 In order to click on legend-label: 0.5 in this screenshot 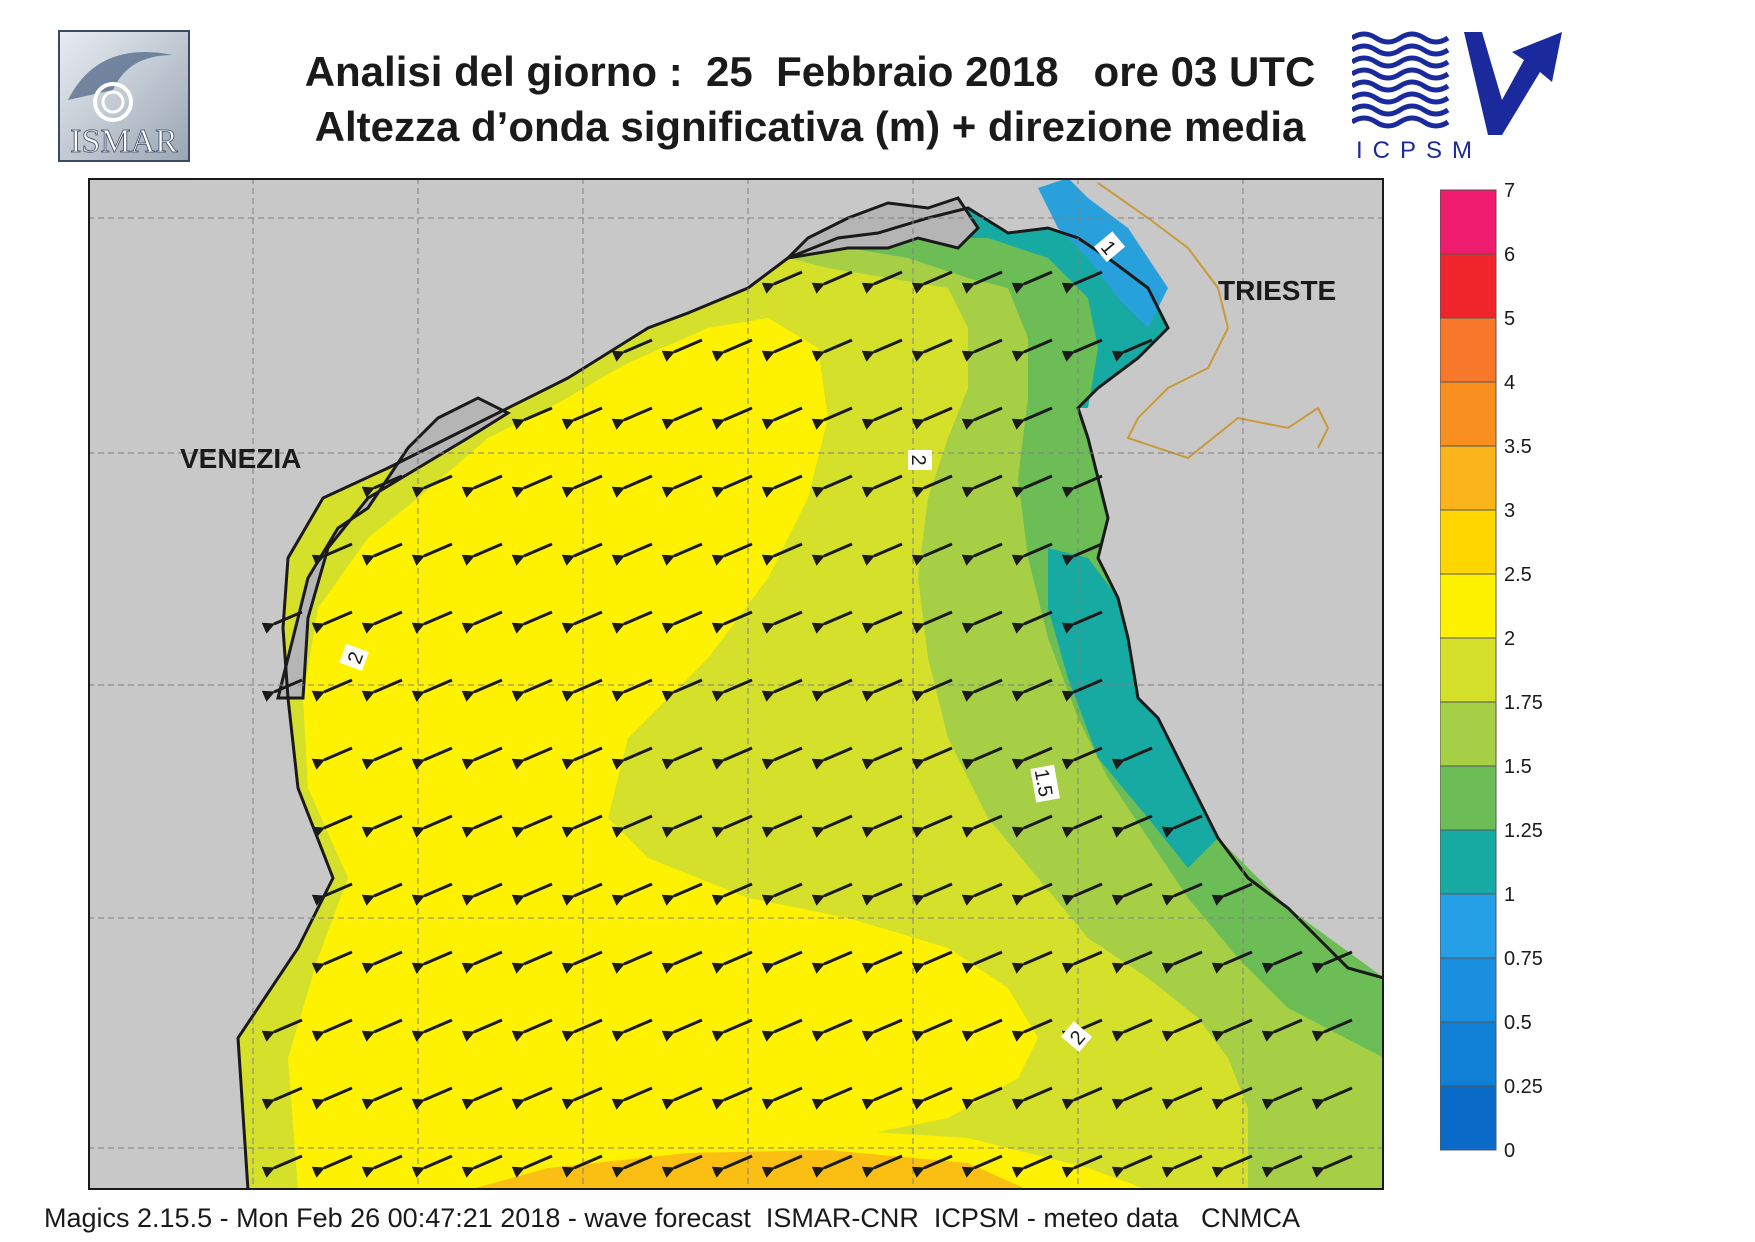, I will do `click(1518, 1023)`.